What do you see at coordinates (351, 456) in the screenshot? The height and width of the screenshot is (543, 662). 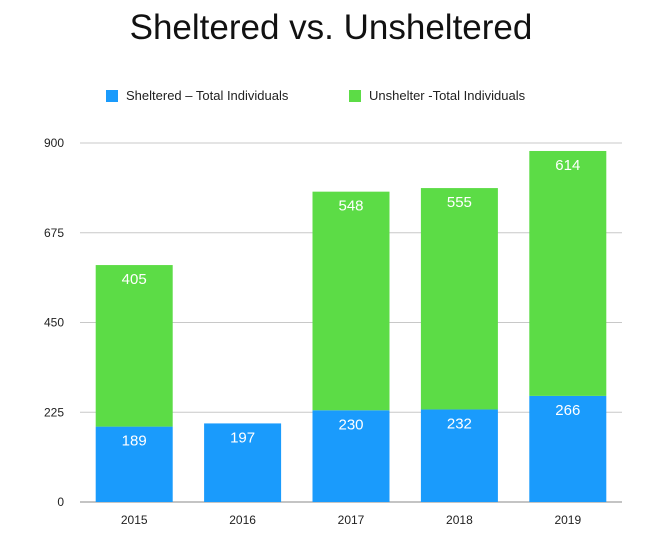 I see `bar-sheltered-2017` at bounding box center [351, 456].